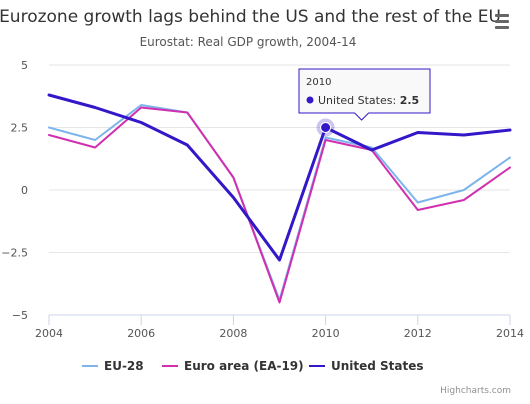  Describe the element at coordinates (24, 190) in the screenshot. I see `y-tick-label: 0` at that location.